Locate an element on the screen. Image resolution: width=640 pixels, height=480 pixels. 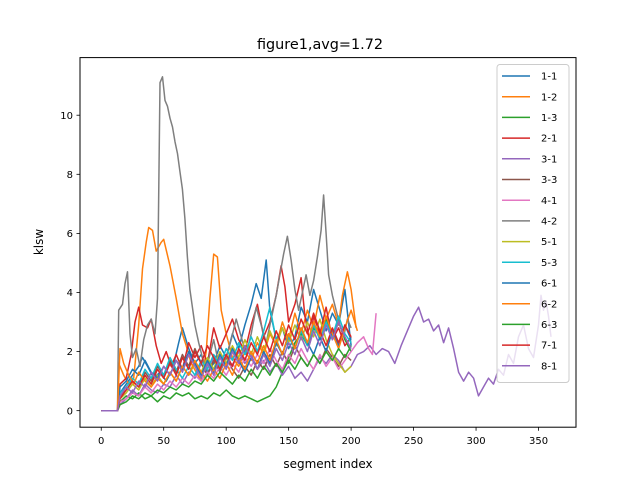
x-tick-label: 150 is located at coordinates (288, 441).